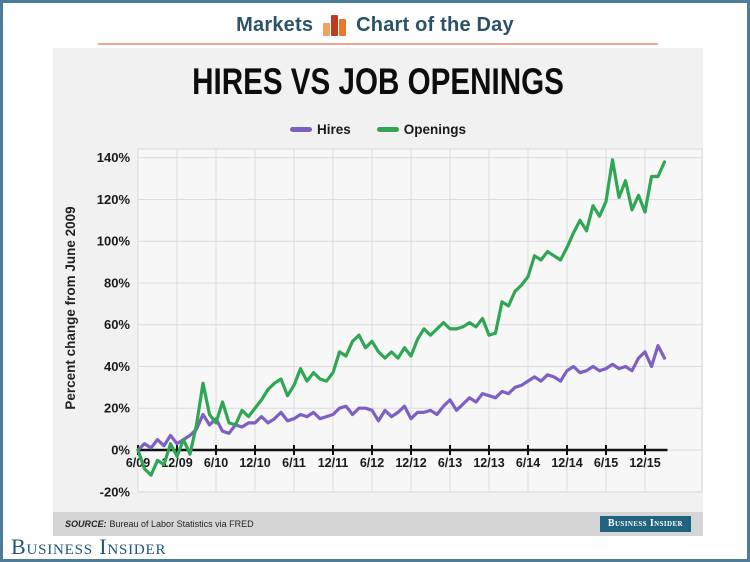  I want to click on source-label: SOURCE:, so click(86, 524).